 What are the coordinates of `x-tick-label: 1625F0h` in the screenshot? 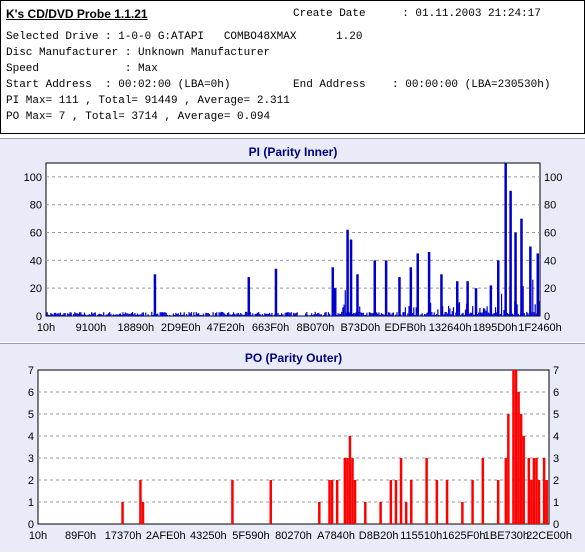 It's located at (463, 536).